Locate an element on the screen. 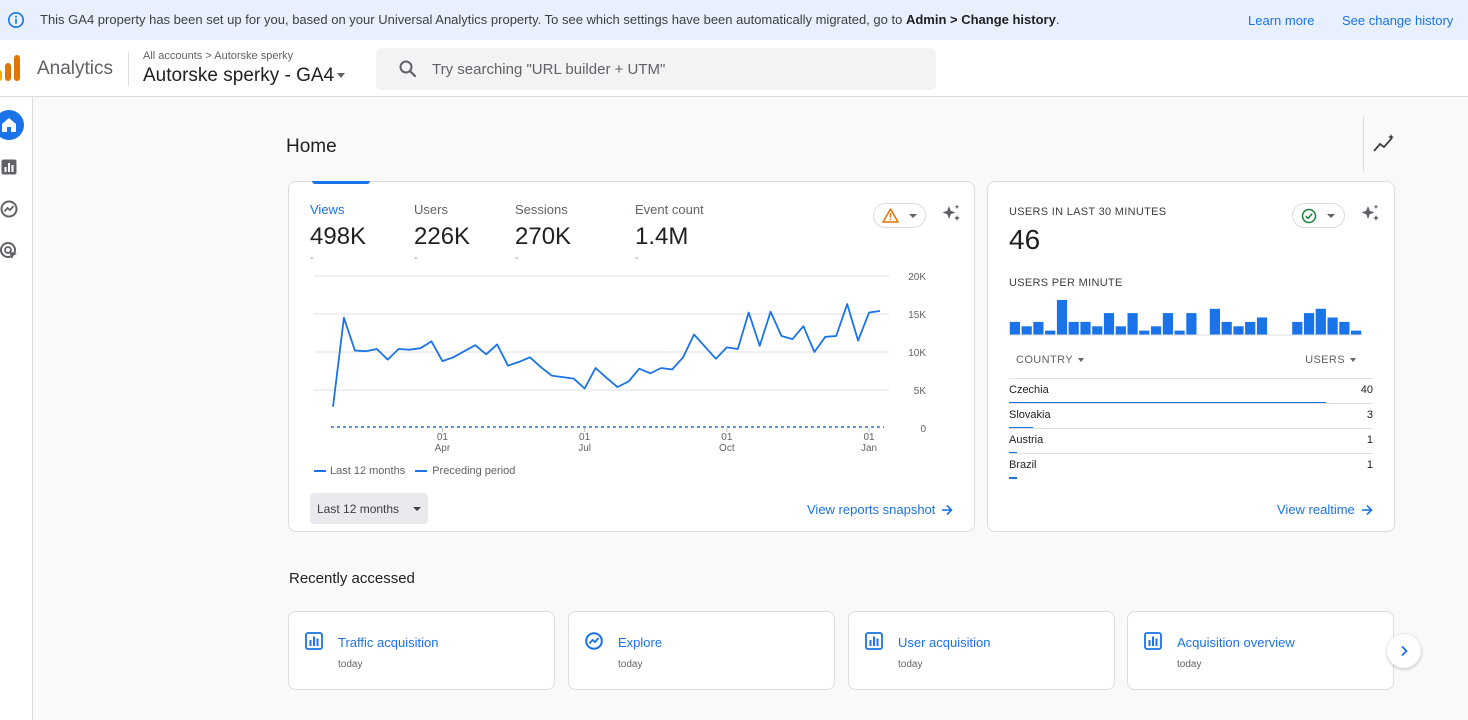 The width and height of the screenshot is (1468, 720). recent-item-user-acquisition: User acquisition today is located at coordinates (981, 650).